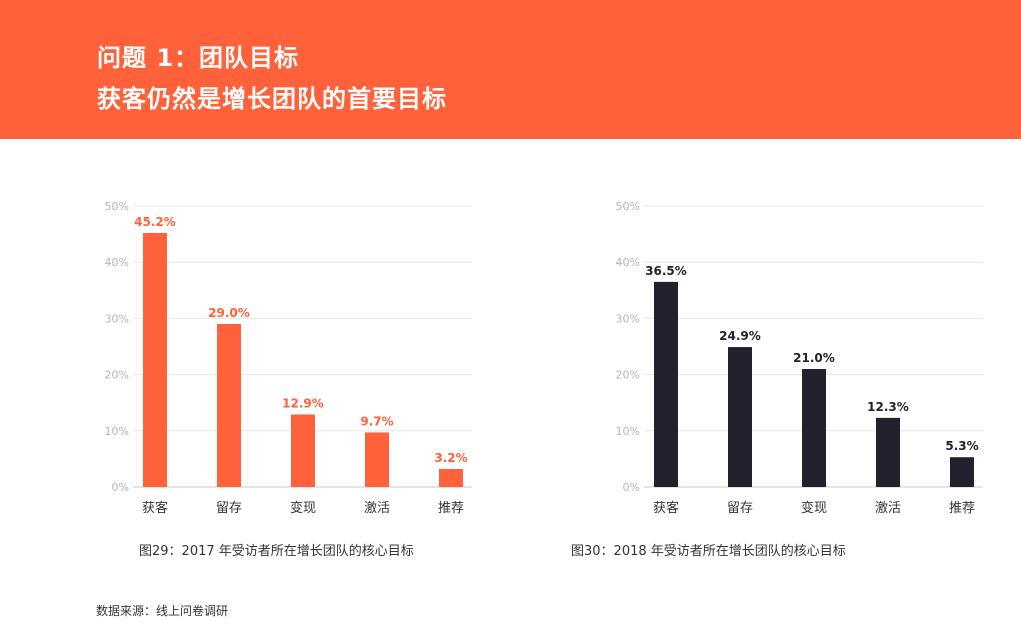  Describe the element at coordinates (740, 336) in the screenshot. I see `data-label: 24.9%` at that location.